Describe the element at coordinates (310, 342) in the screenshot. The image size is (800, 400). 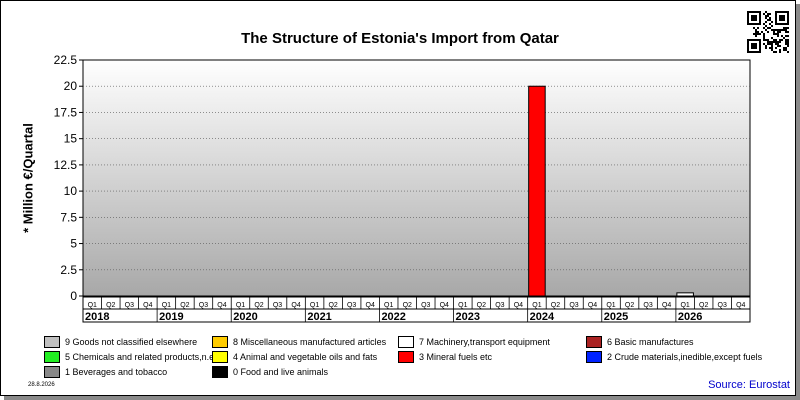
I see `legend-label: 8 Miscellaneous manufactured articles` at that location.